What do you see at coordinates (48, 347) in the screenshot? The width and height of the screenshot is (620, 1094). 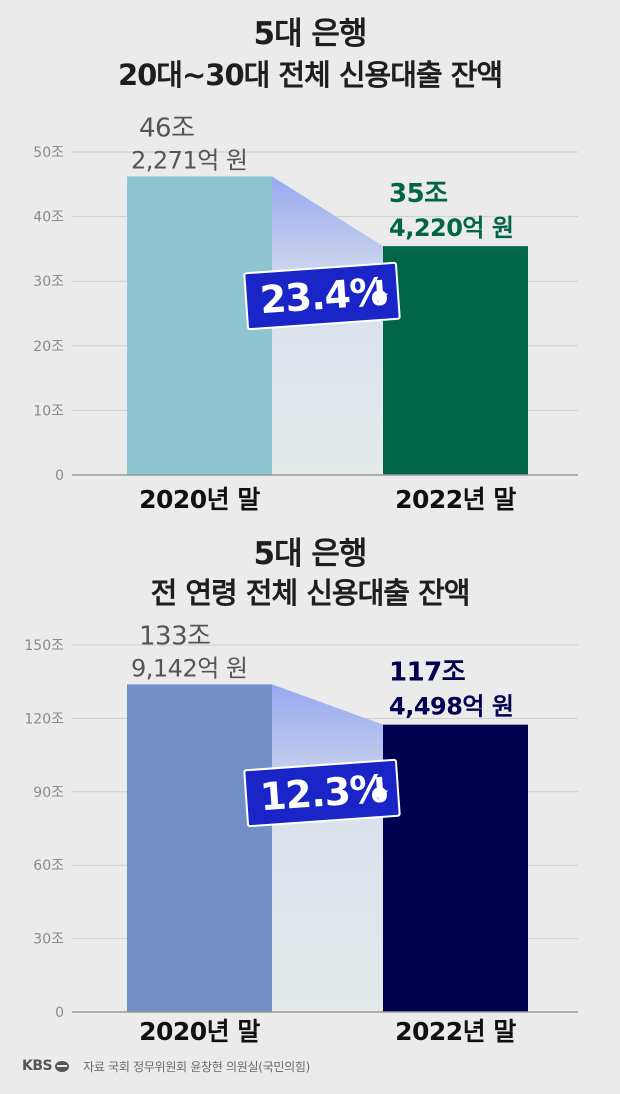 I see `y-tick-label: 20조` at bounding box center [48, 347].